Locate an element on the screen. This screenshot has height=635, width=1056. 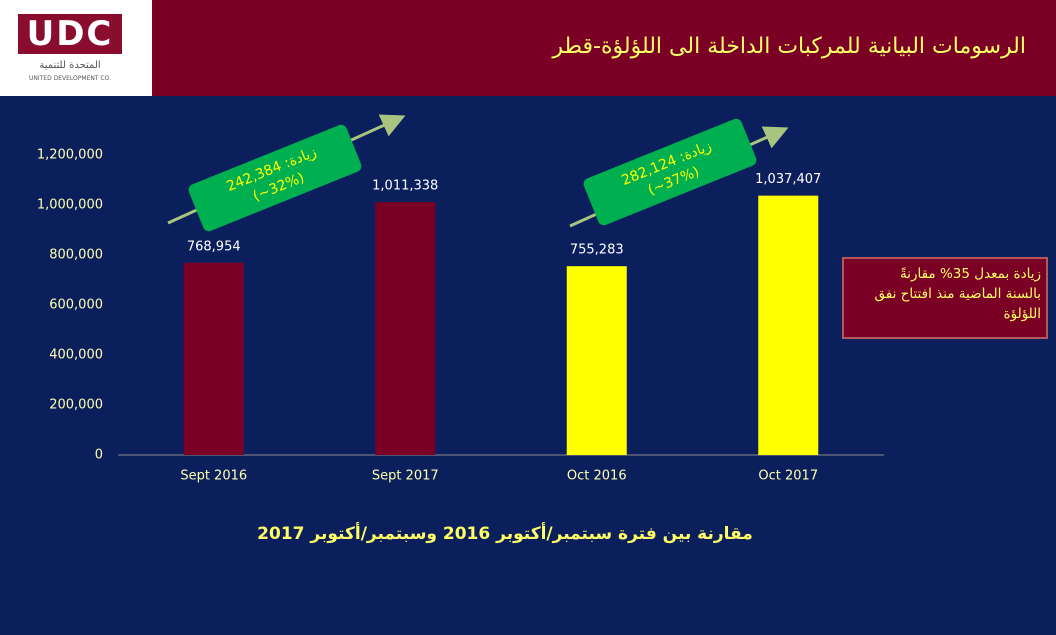
value-label: 768,954 is located at coordinates (214, 246).